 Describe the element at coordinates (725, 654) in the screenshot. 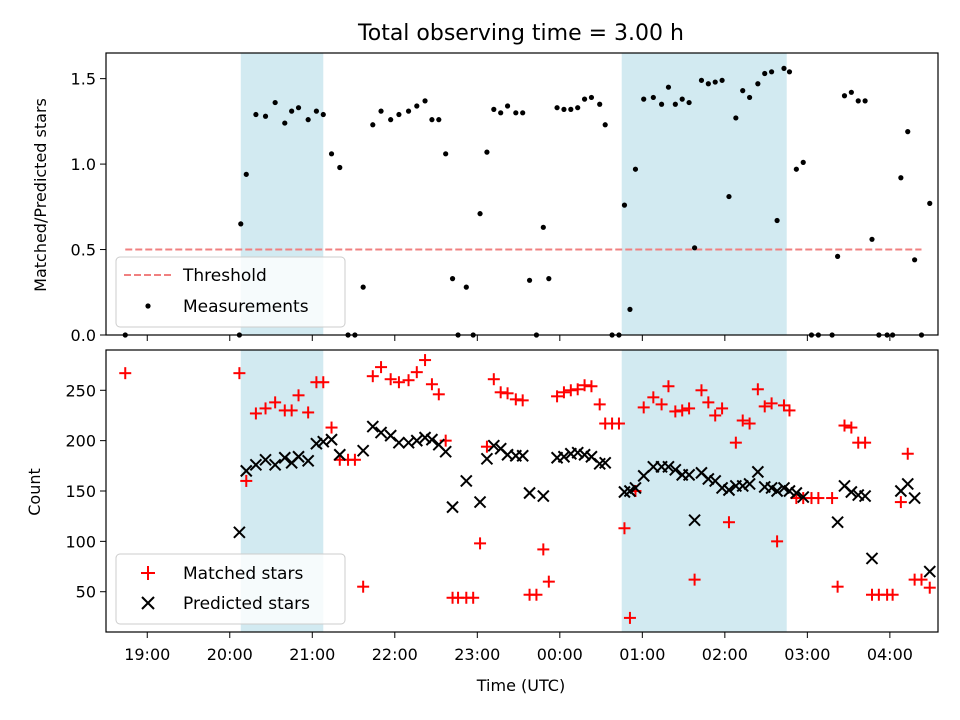

I see `x-tick-label-7: 02:00` at that location.